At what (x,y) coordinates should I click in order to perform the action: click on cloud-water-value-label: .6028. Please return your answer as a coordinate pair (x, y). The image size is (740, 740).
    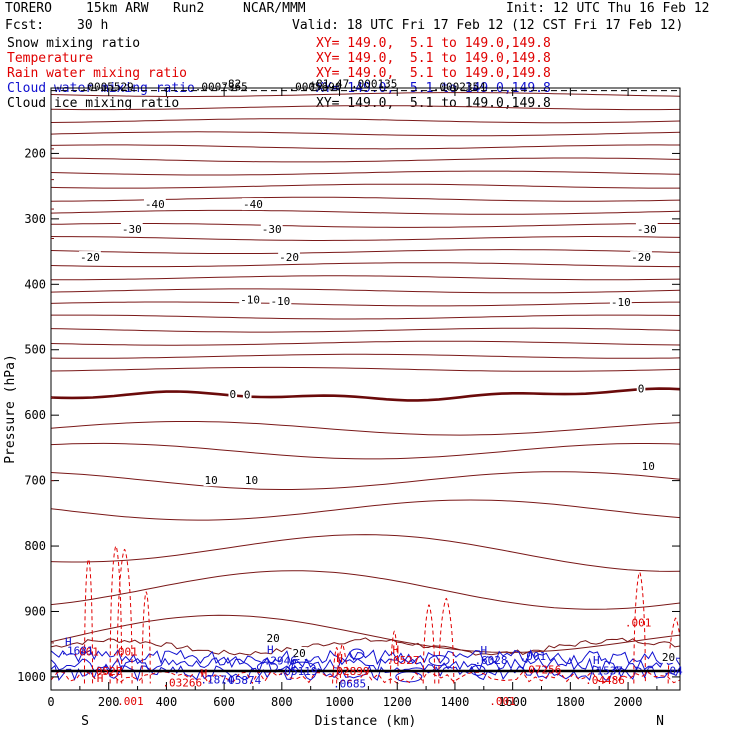
    Looking at the image, I should click on (490, 660).